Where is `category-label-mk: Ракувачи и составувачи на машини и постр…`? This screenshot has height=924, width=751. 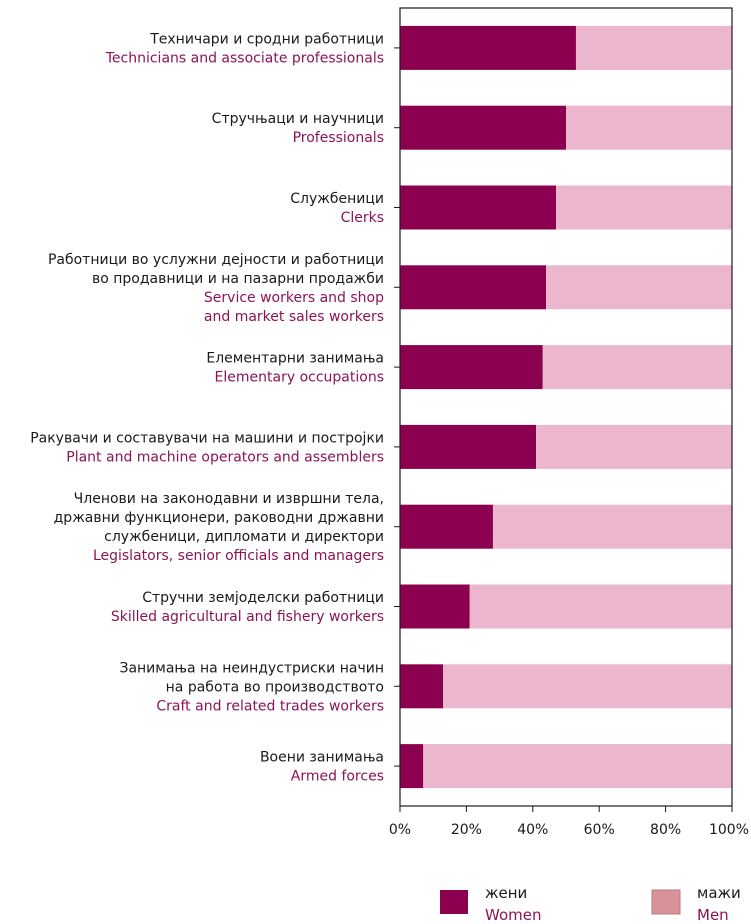
category-label-mk: Ракувачи и составувачи на машини и постр… is located at coordinates (207, 438).